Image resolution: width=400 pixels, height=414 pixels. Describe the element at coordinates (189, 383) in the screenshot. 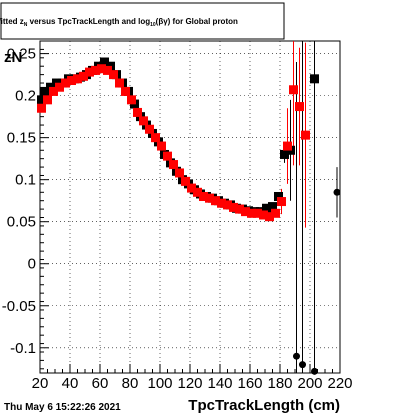

I see `x-tick-label: 120` at that location.